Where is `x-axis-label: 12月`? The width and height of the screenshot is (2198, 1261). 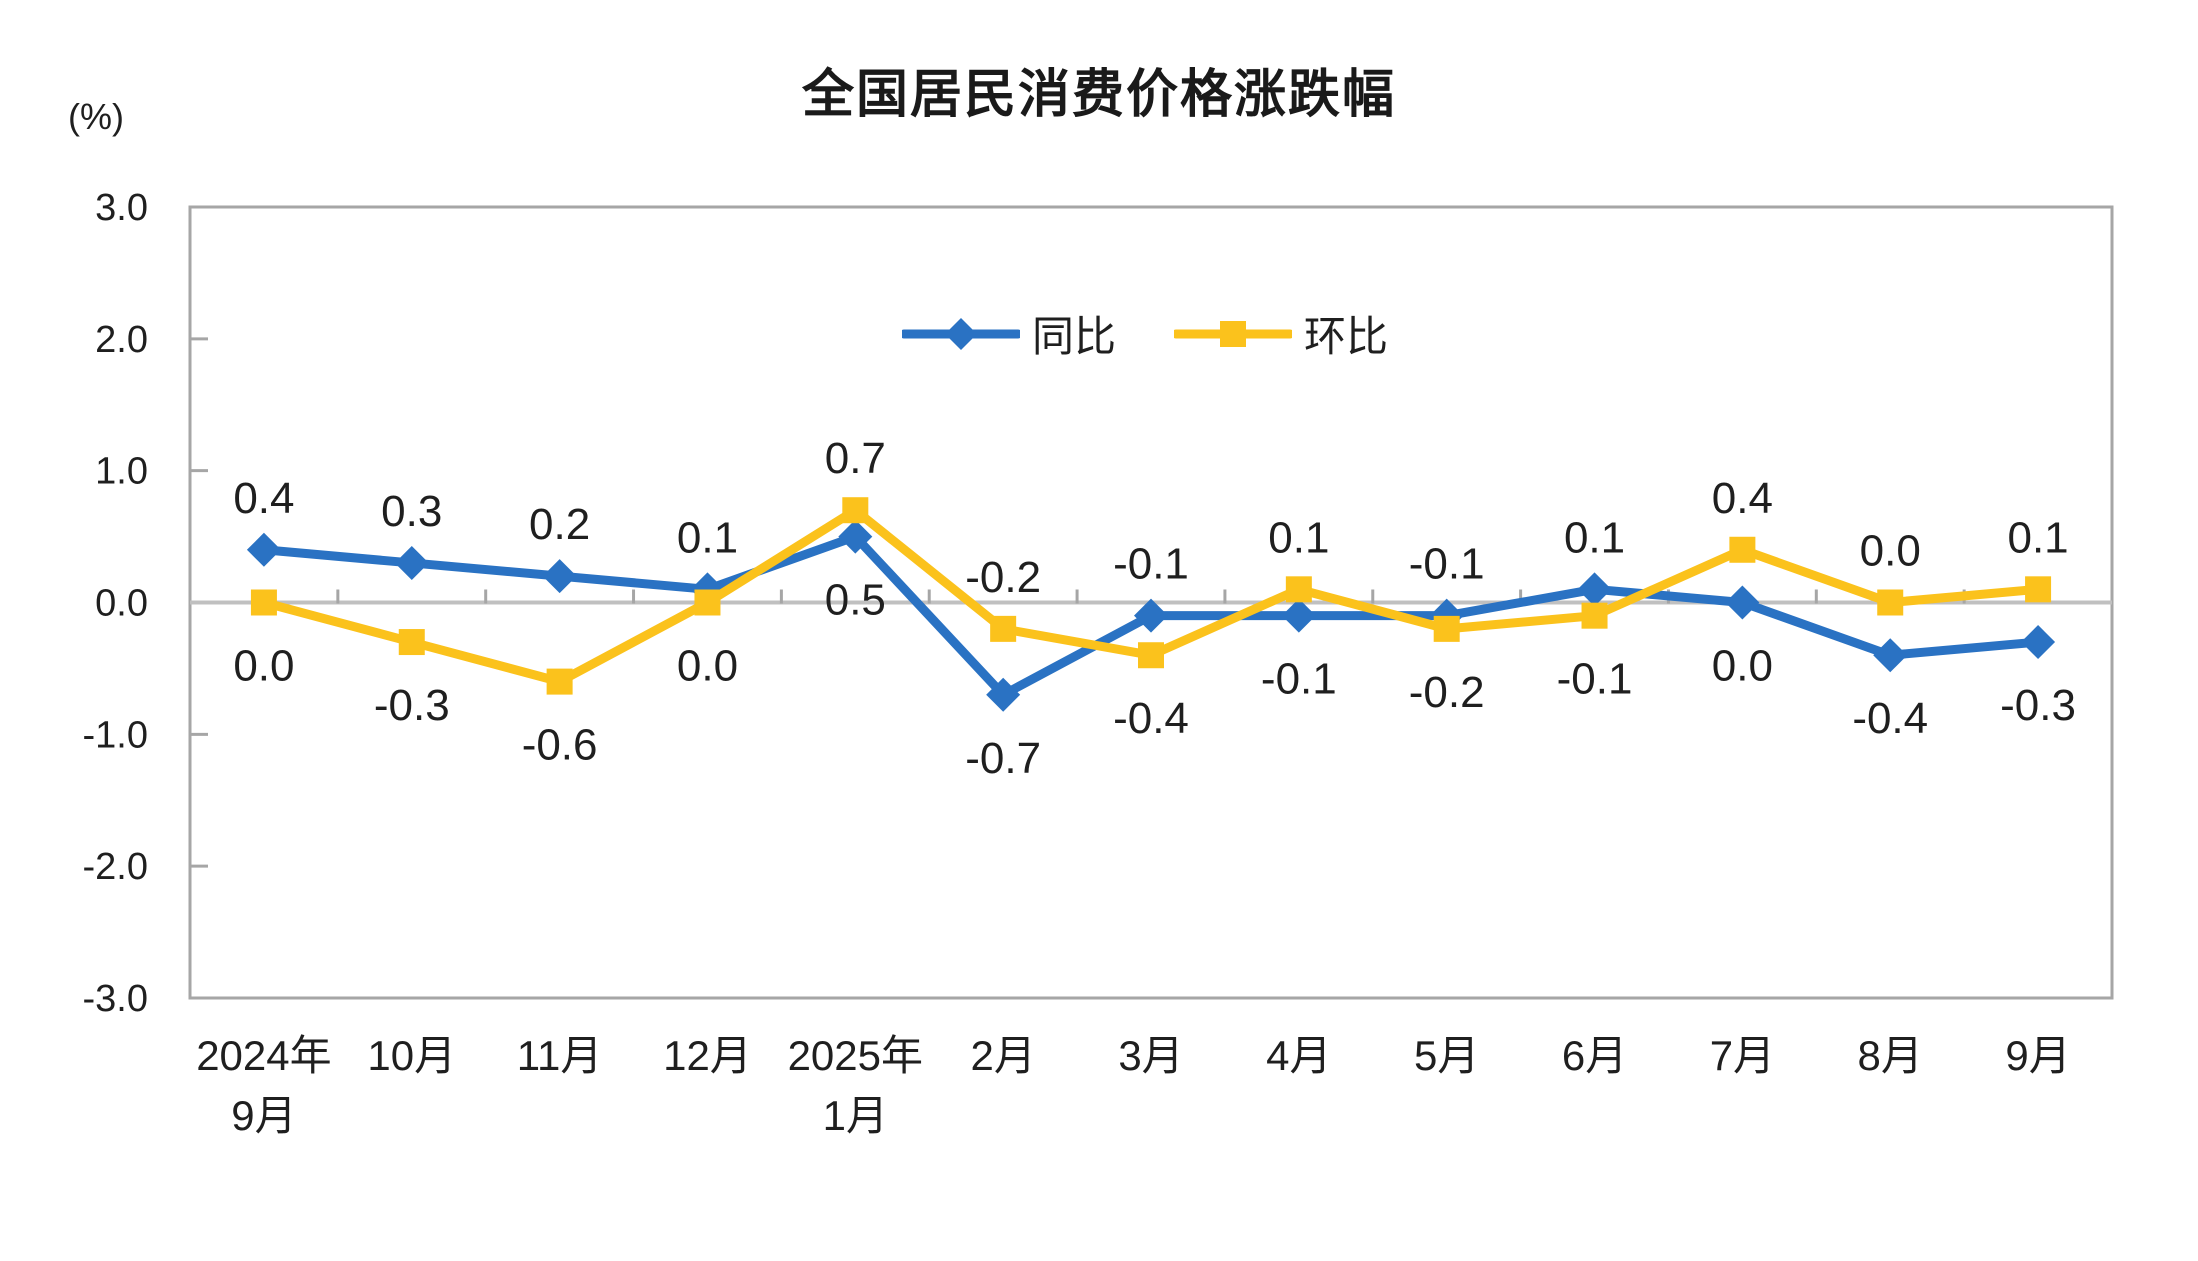 x-axis-label: 12月 is located at coordinates (707, 1055).